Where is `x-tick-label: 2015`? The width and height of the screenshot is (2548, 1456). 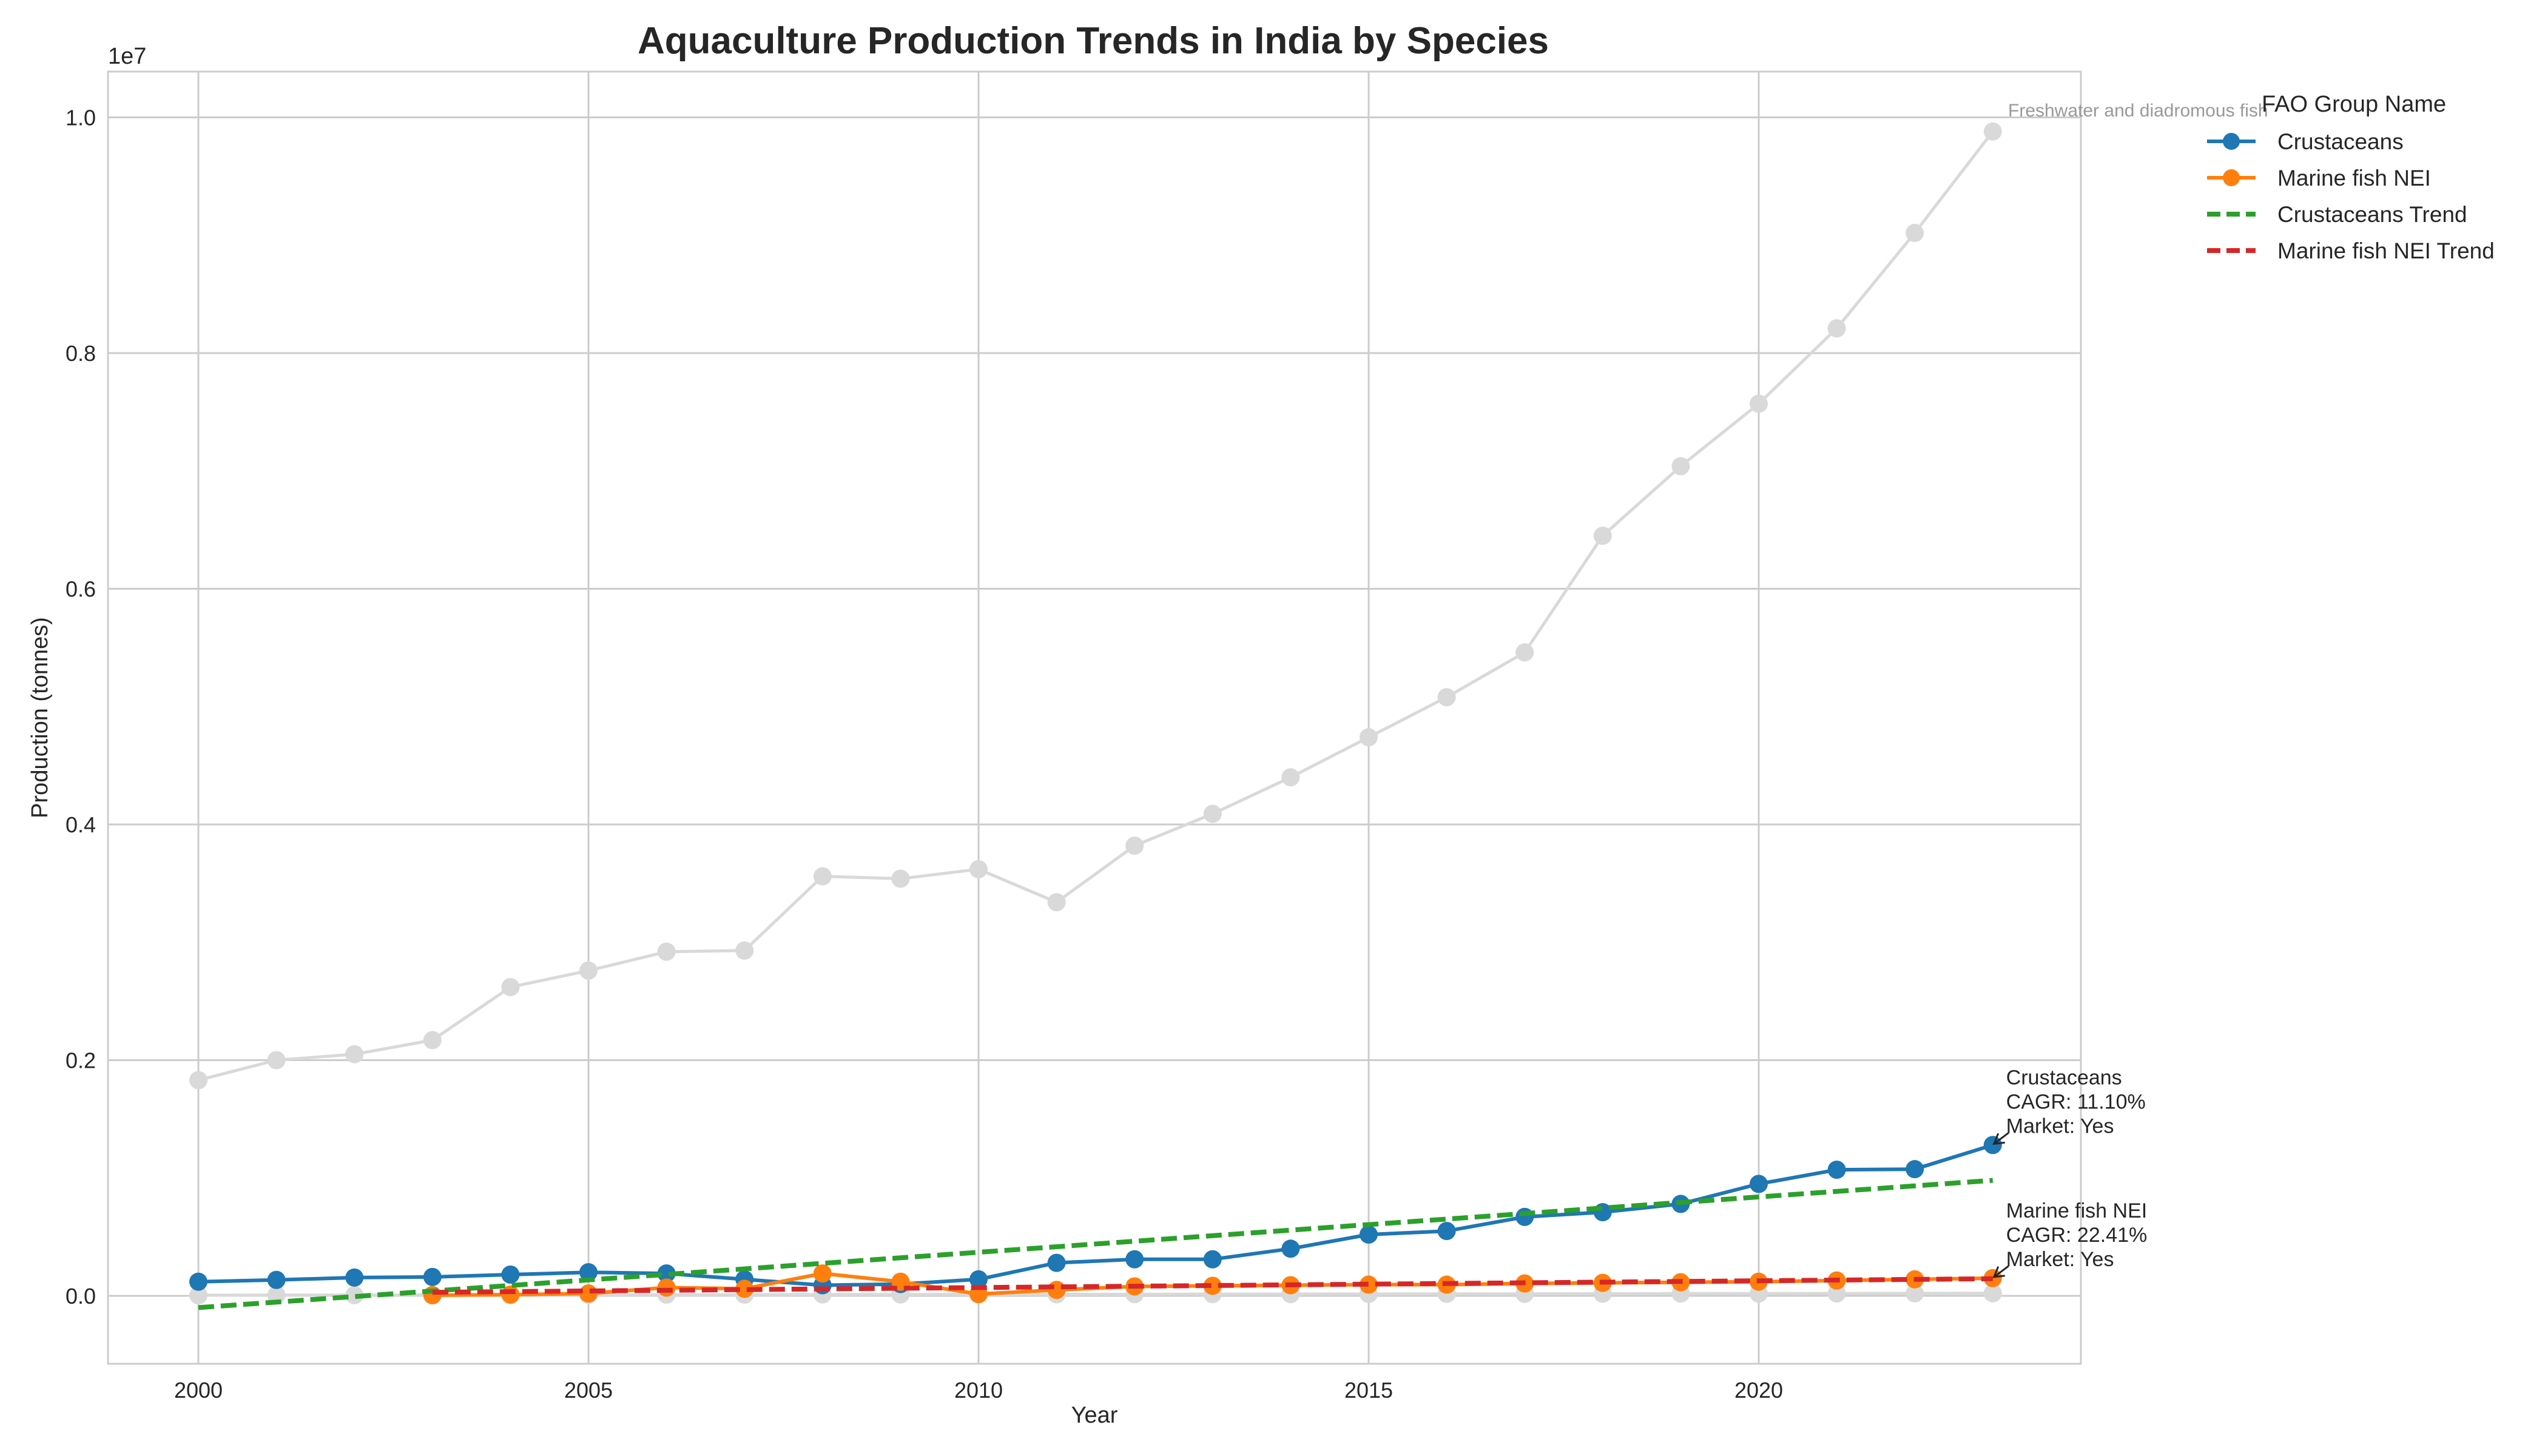
x-tick-label: 2015 is located at coordinates (1368, 1390).